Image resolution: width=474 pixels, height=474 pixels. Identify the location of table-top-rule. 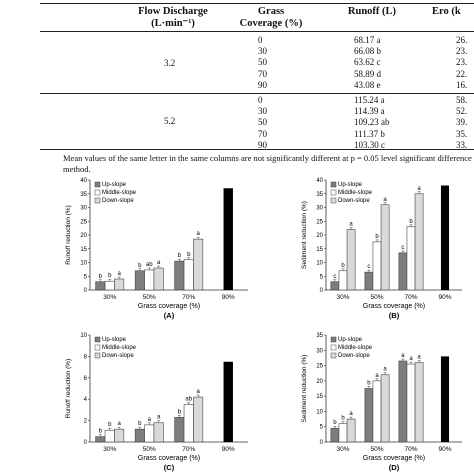
(257, 3).